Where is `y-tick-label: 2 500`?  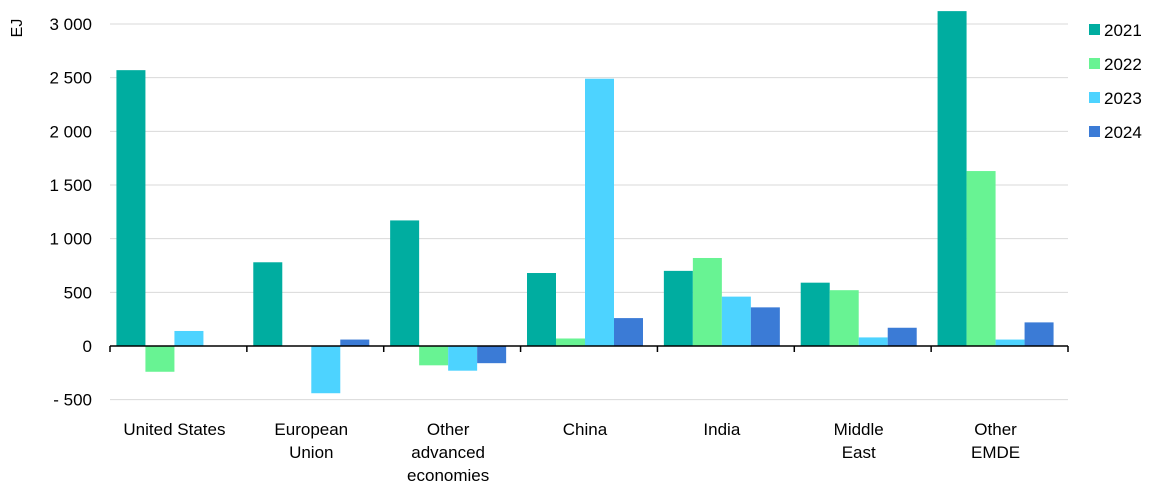
y-tick-label: 2 500 is located at coordinates (70, 78).